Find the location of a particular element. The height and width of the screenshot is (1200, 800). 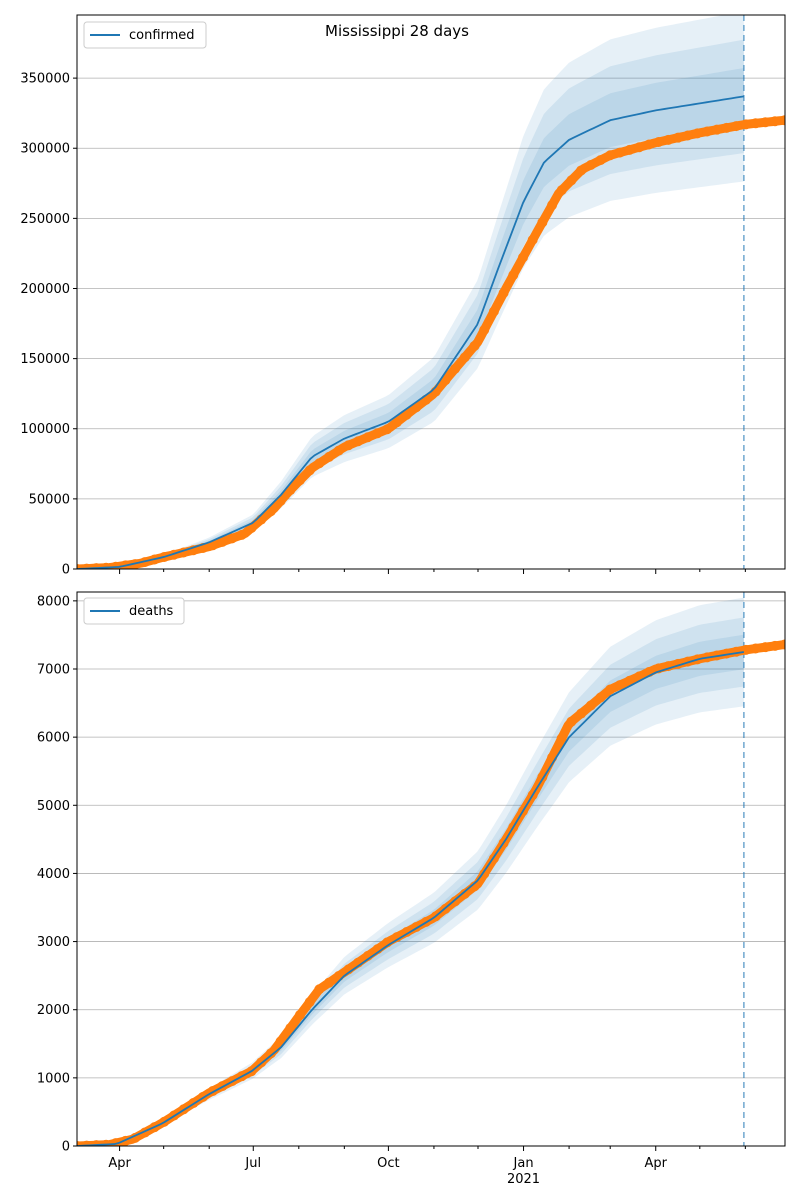

y-tick-label: 100000 is located at coordinates (45, 429).